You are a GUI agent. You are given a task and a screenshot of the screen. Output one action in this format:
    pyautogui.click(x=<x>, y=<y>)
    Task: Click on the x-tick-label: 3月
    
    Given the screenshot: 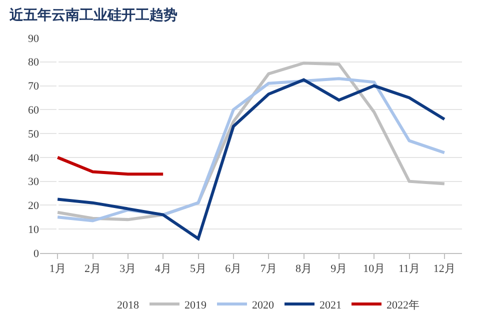 What is the action you would take?
    pyautogui.click(x=128, y=269)
    